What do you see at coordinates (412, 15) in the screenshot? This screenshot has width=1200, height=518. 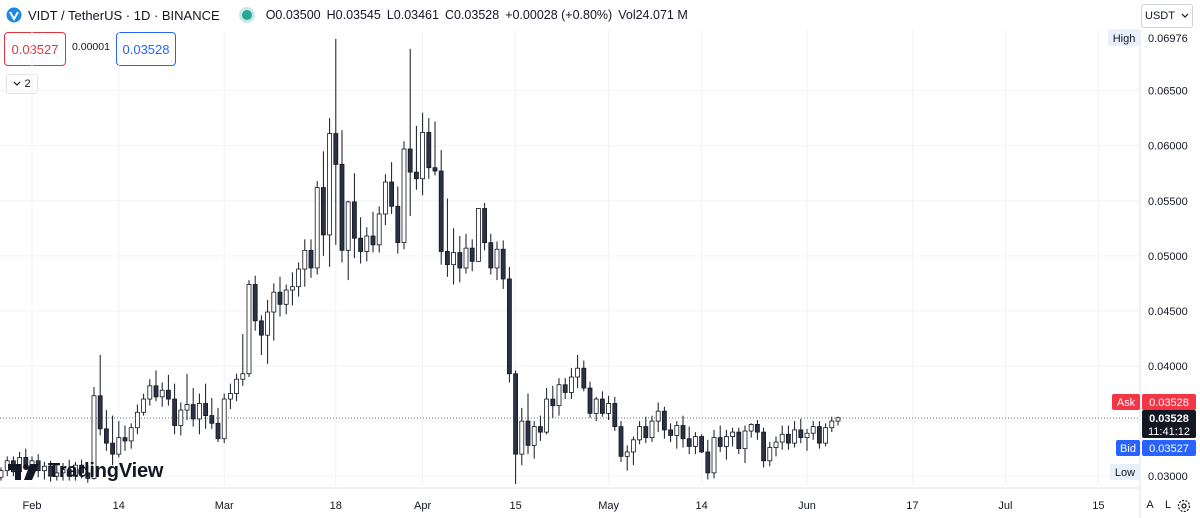 I see `low-value: L0.03461` at bounding box center [412, 15].